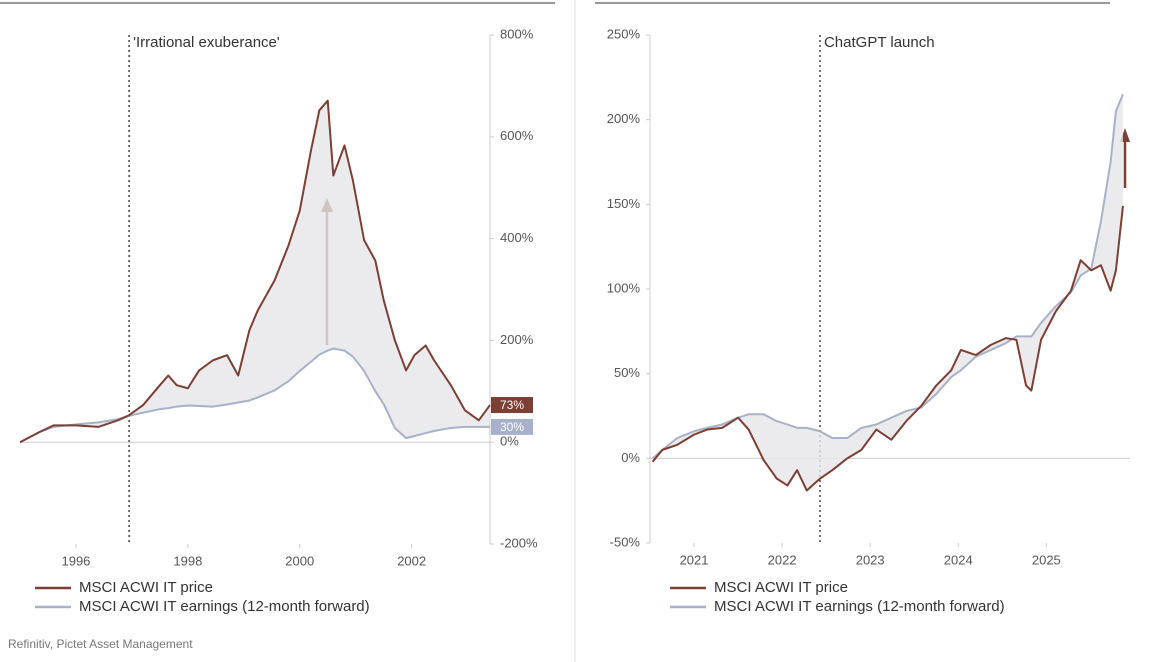 The width and height of the screenshot is (1162, 662). I want to click on end-label: 73%, so click(512, 405).